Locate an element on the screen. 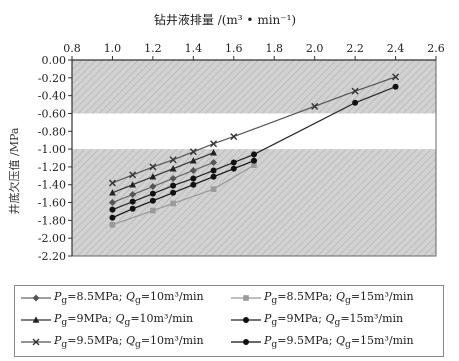  y-tick-label: 0.00 is located at coordinates (54, 60).